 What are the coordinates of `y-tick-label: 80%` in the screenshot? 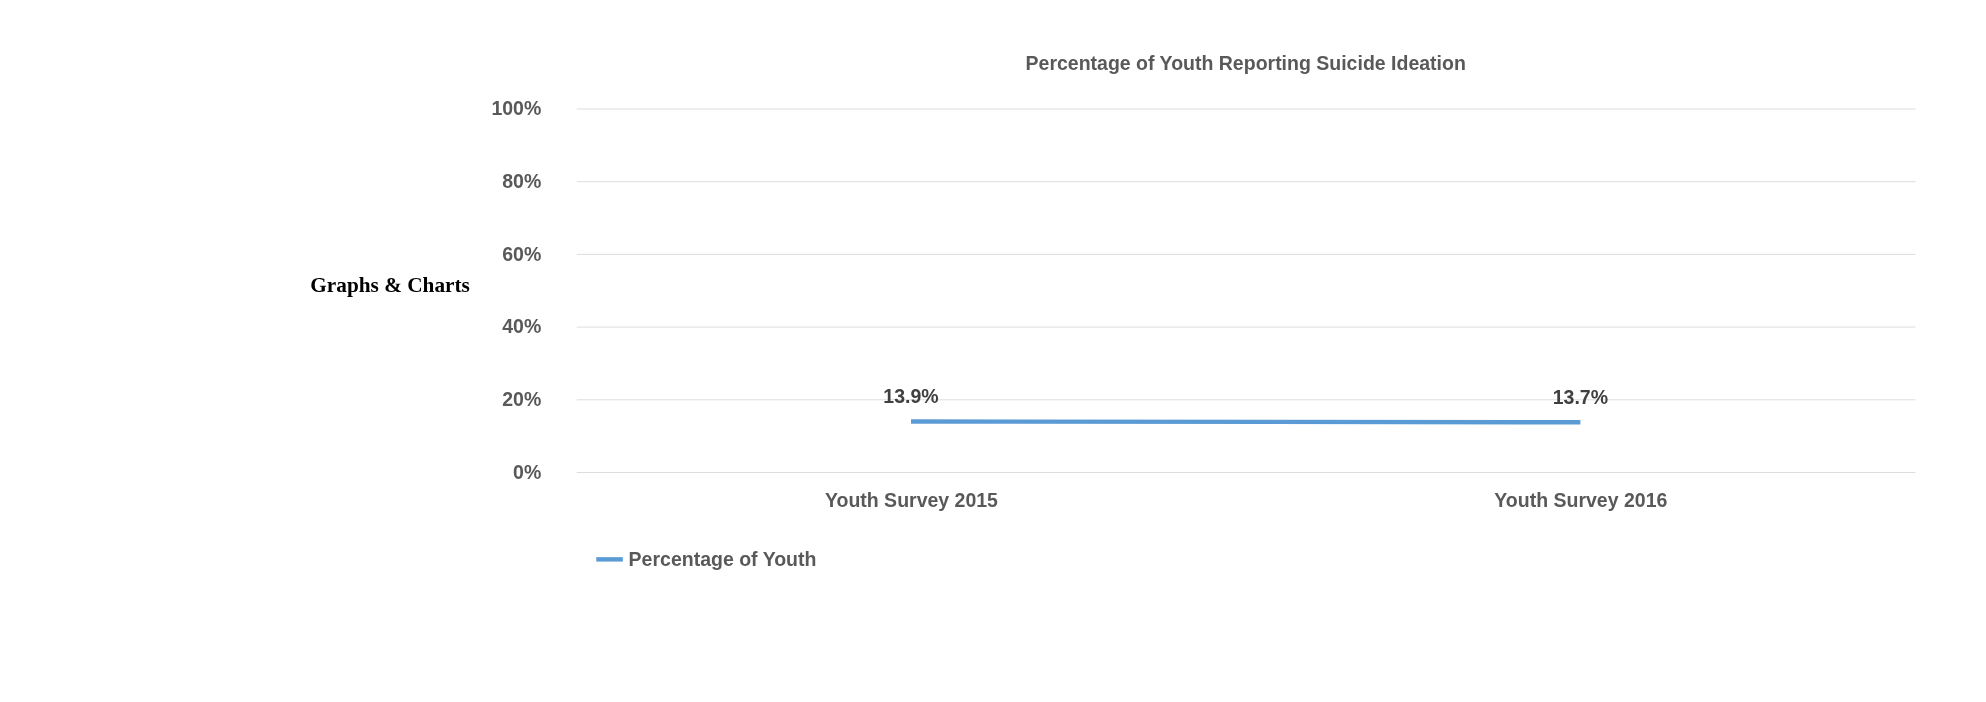 It's located at (522, 180).